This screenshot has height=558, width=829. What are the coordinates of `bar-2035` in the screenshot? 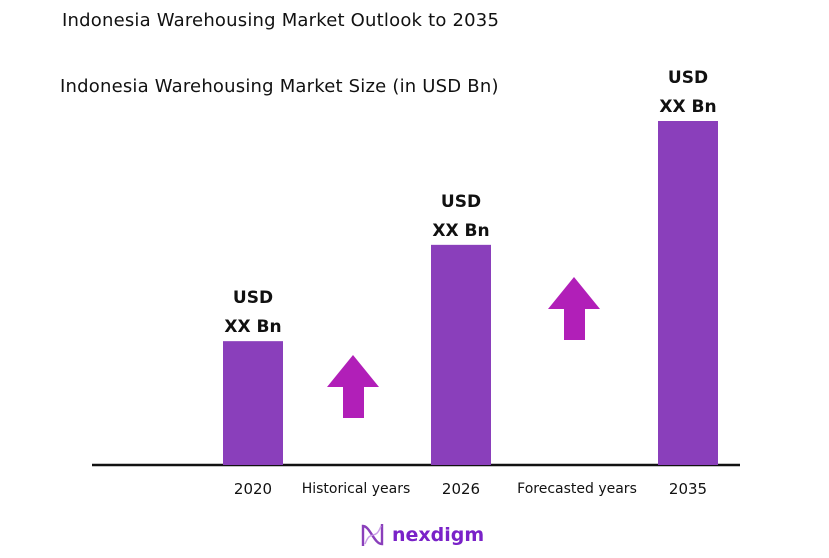 It's located at (688, 293).